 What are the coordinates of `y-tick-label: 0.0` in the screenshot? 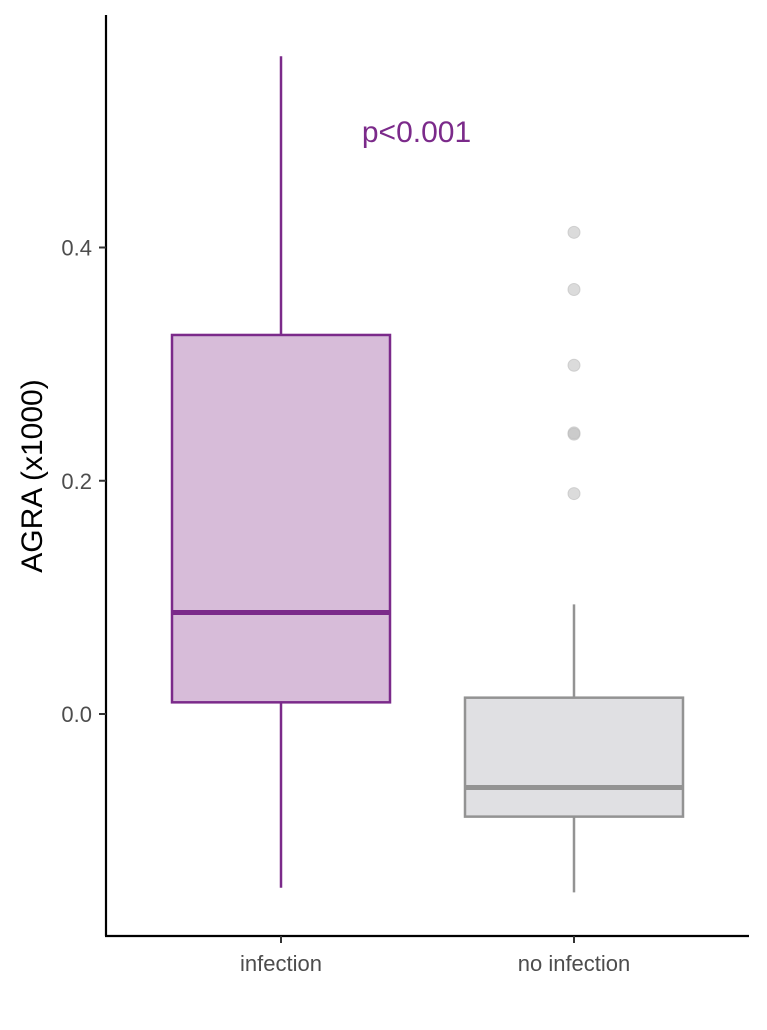 It's located at (76, 714).